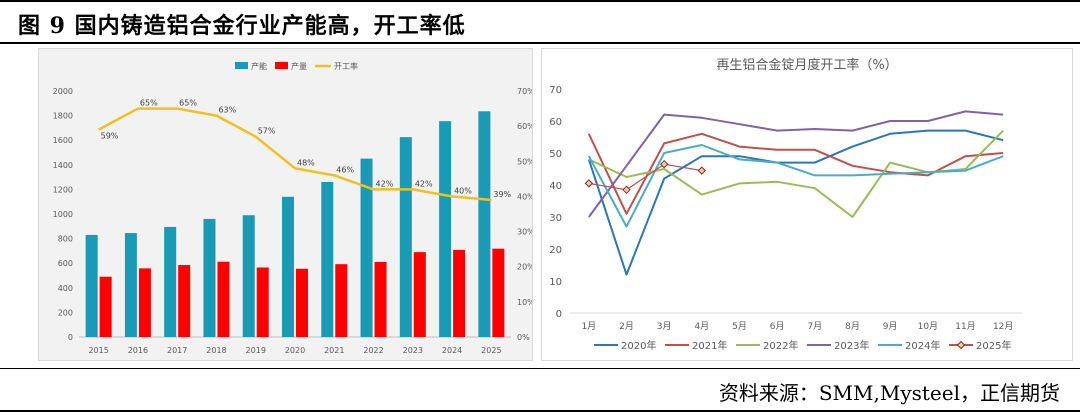 The width and height of the screenshot is (1080, 412). I want to click on y-right-tick-label: 60%, so click(524, 126).